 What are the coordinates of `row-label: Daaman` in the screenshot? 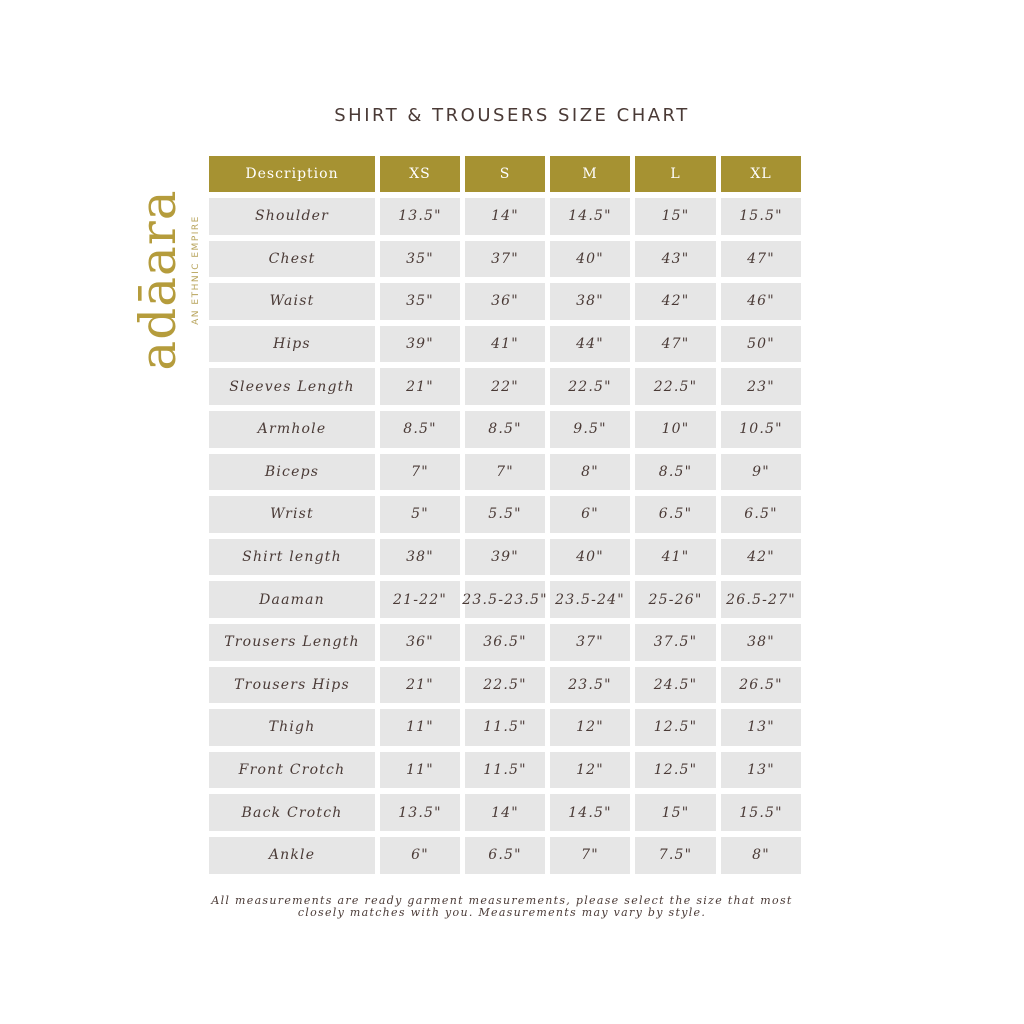 It's located at (292, 599).